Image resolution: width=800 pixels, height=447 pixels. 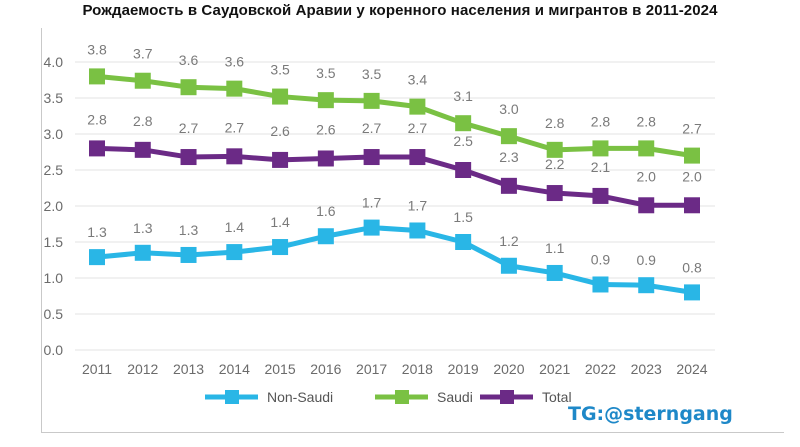 What do you see at coordinates (54, 62) in the screenshot?
I see `y-tick-label: 4.0` at bounding box center [54, 62].